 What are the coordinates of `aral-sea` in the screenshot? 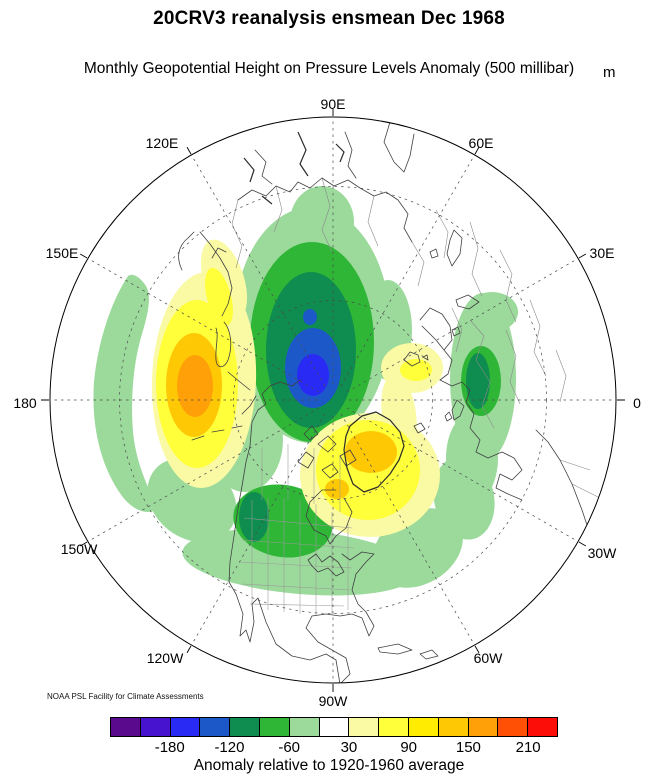 It's located at (434, 253).